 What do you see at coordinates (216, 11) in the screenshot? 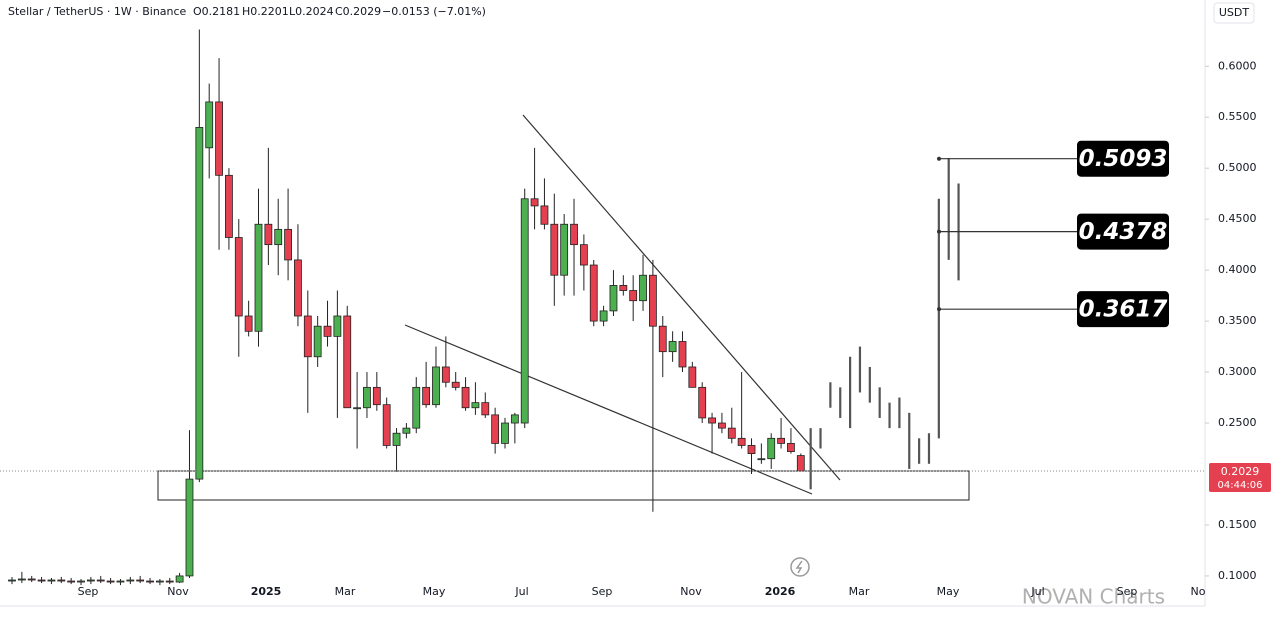
I see `ohlc-open: O0.2181` at bounding box center [216, 11].